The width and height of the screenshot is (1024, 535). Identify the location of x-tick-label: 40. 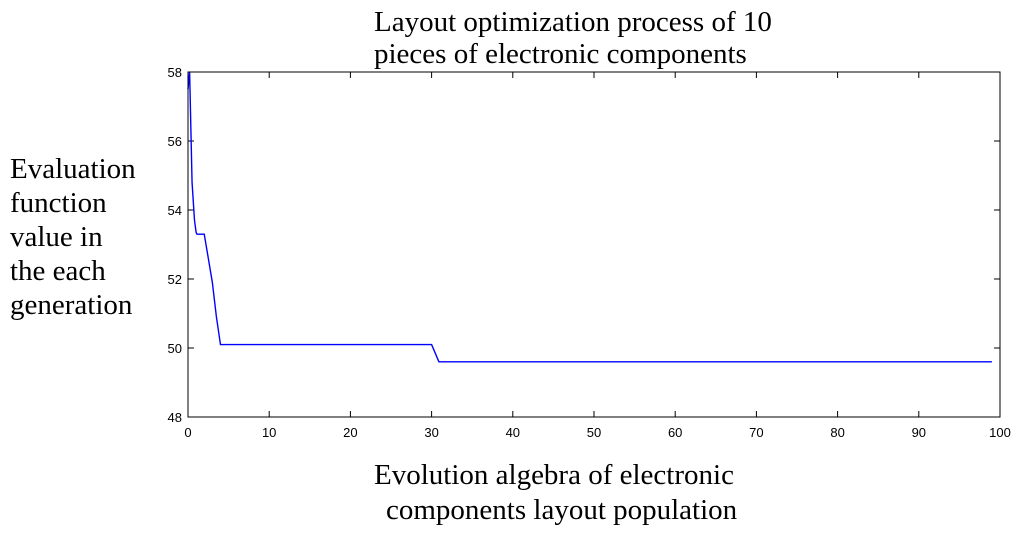
(513, 432).